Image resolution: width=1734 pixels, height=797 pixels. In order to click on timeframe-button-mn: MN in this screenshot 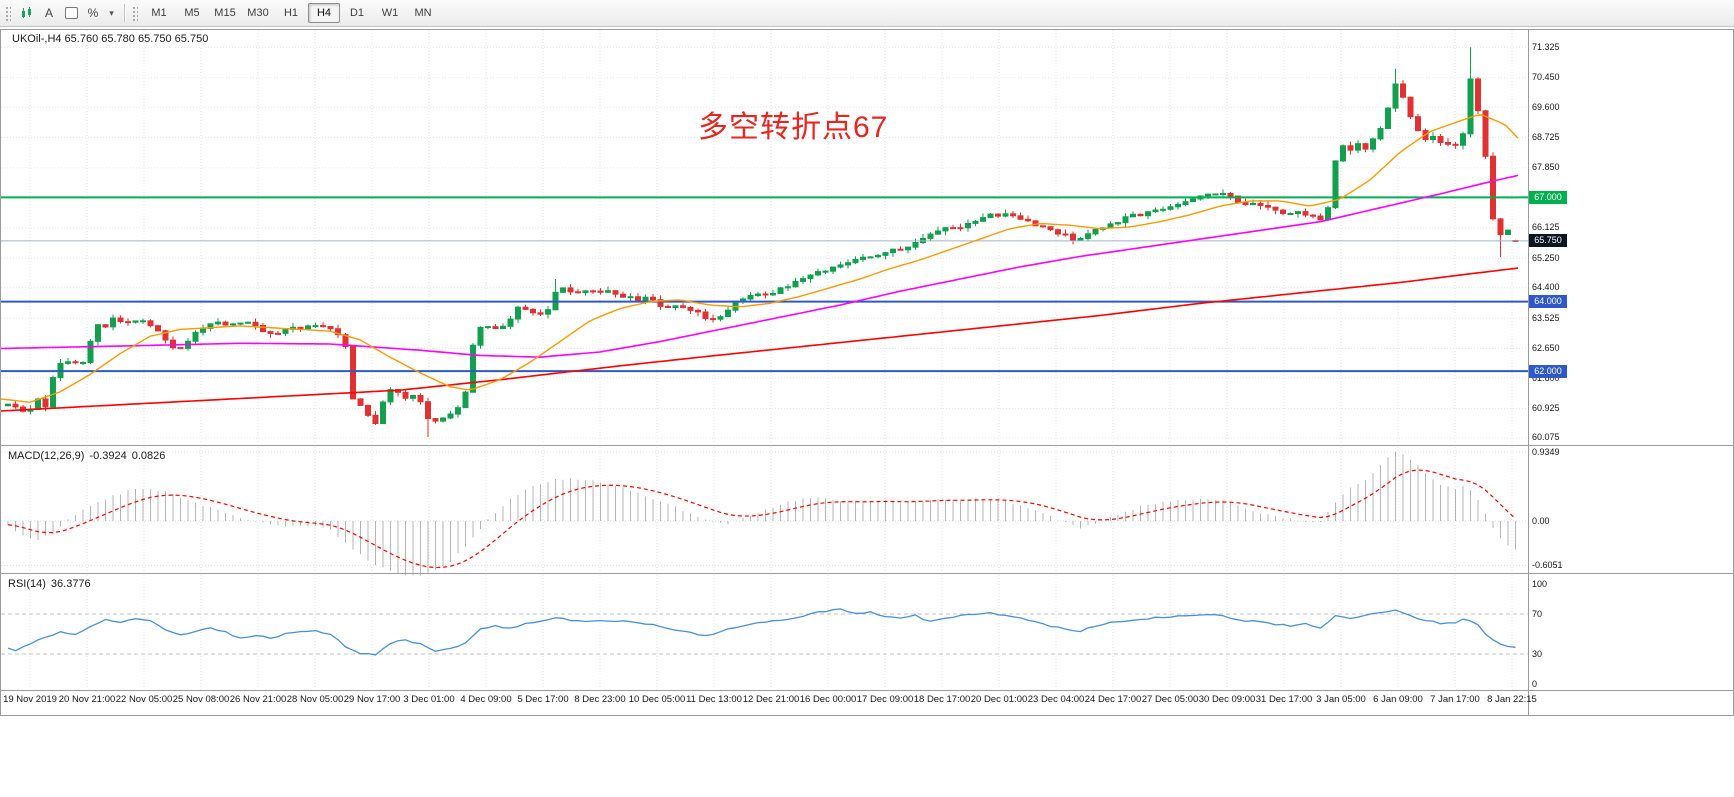, I will do `click(423, 13)`.